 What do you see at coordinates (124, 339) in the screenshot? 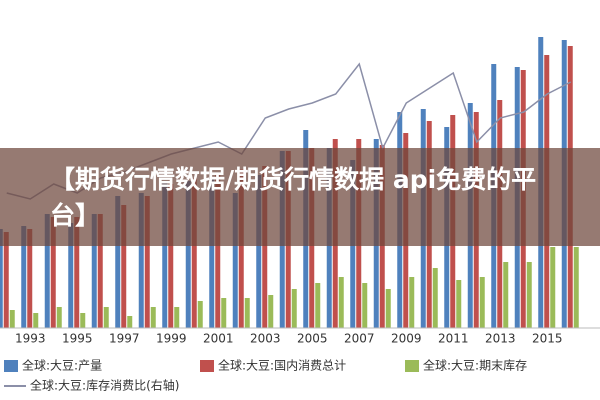
I see `x-tick-label: 1997` at bounding box center [124, 339].